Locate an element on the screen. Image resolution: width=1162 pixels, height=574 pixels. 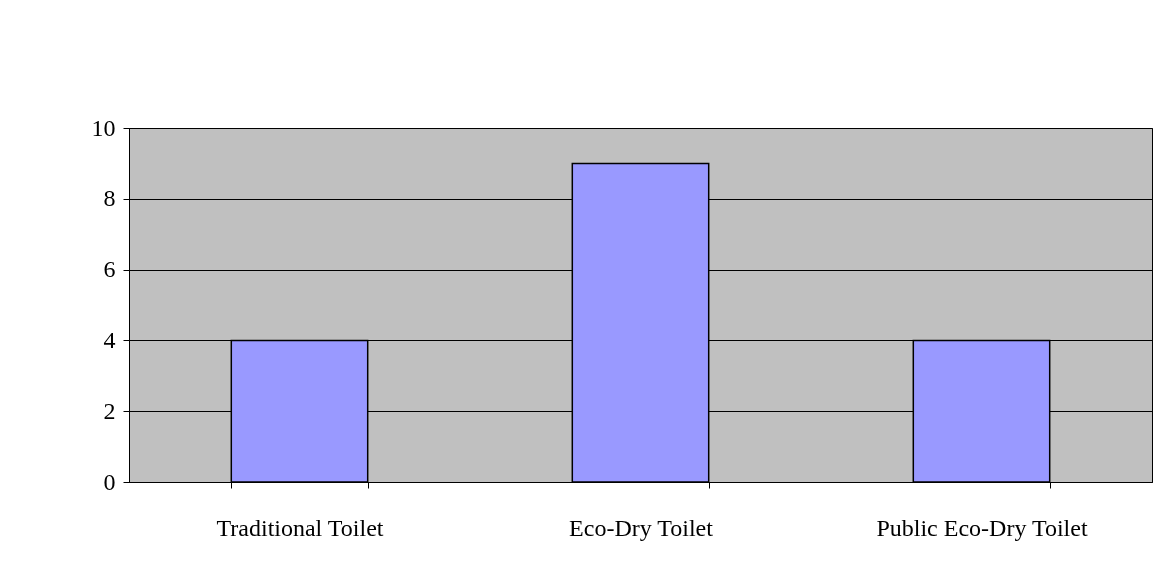
y-tick-label: 10 is located at coordinates (103, 127).